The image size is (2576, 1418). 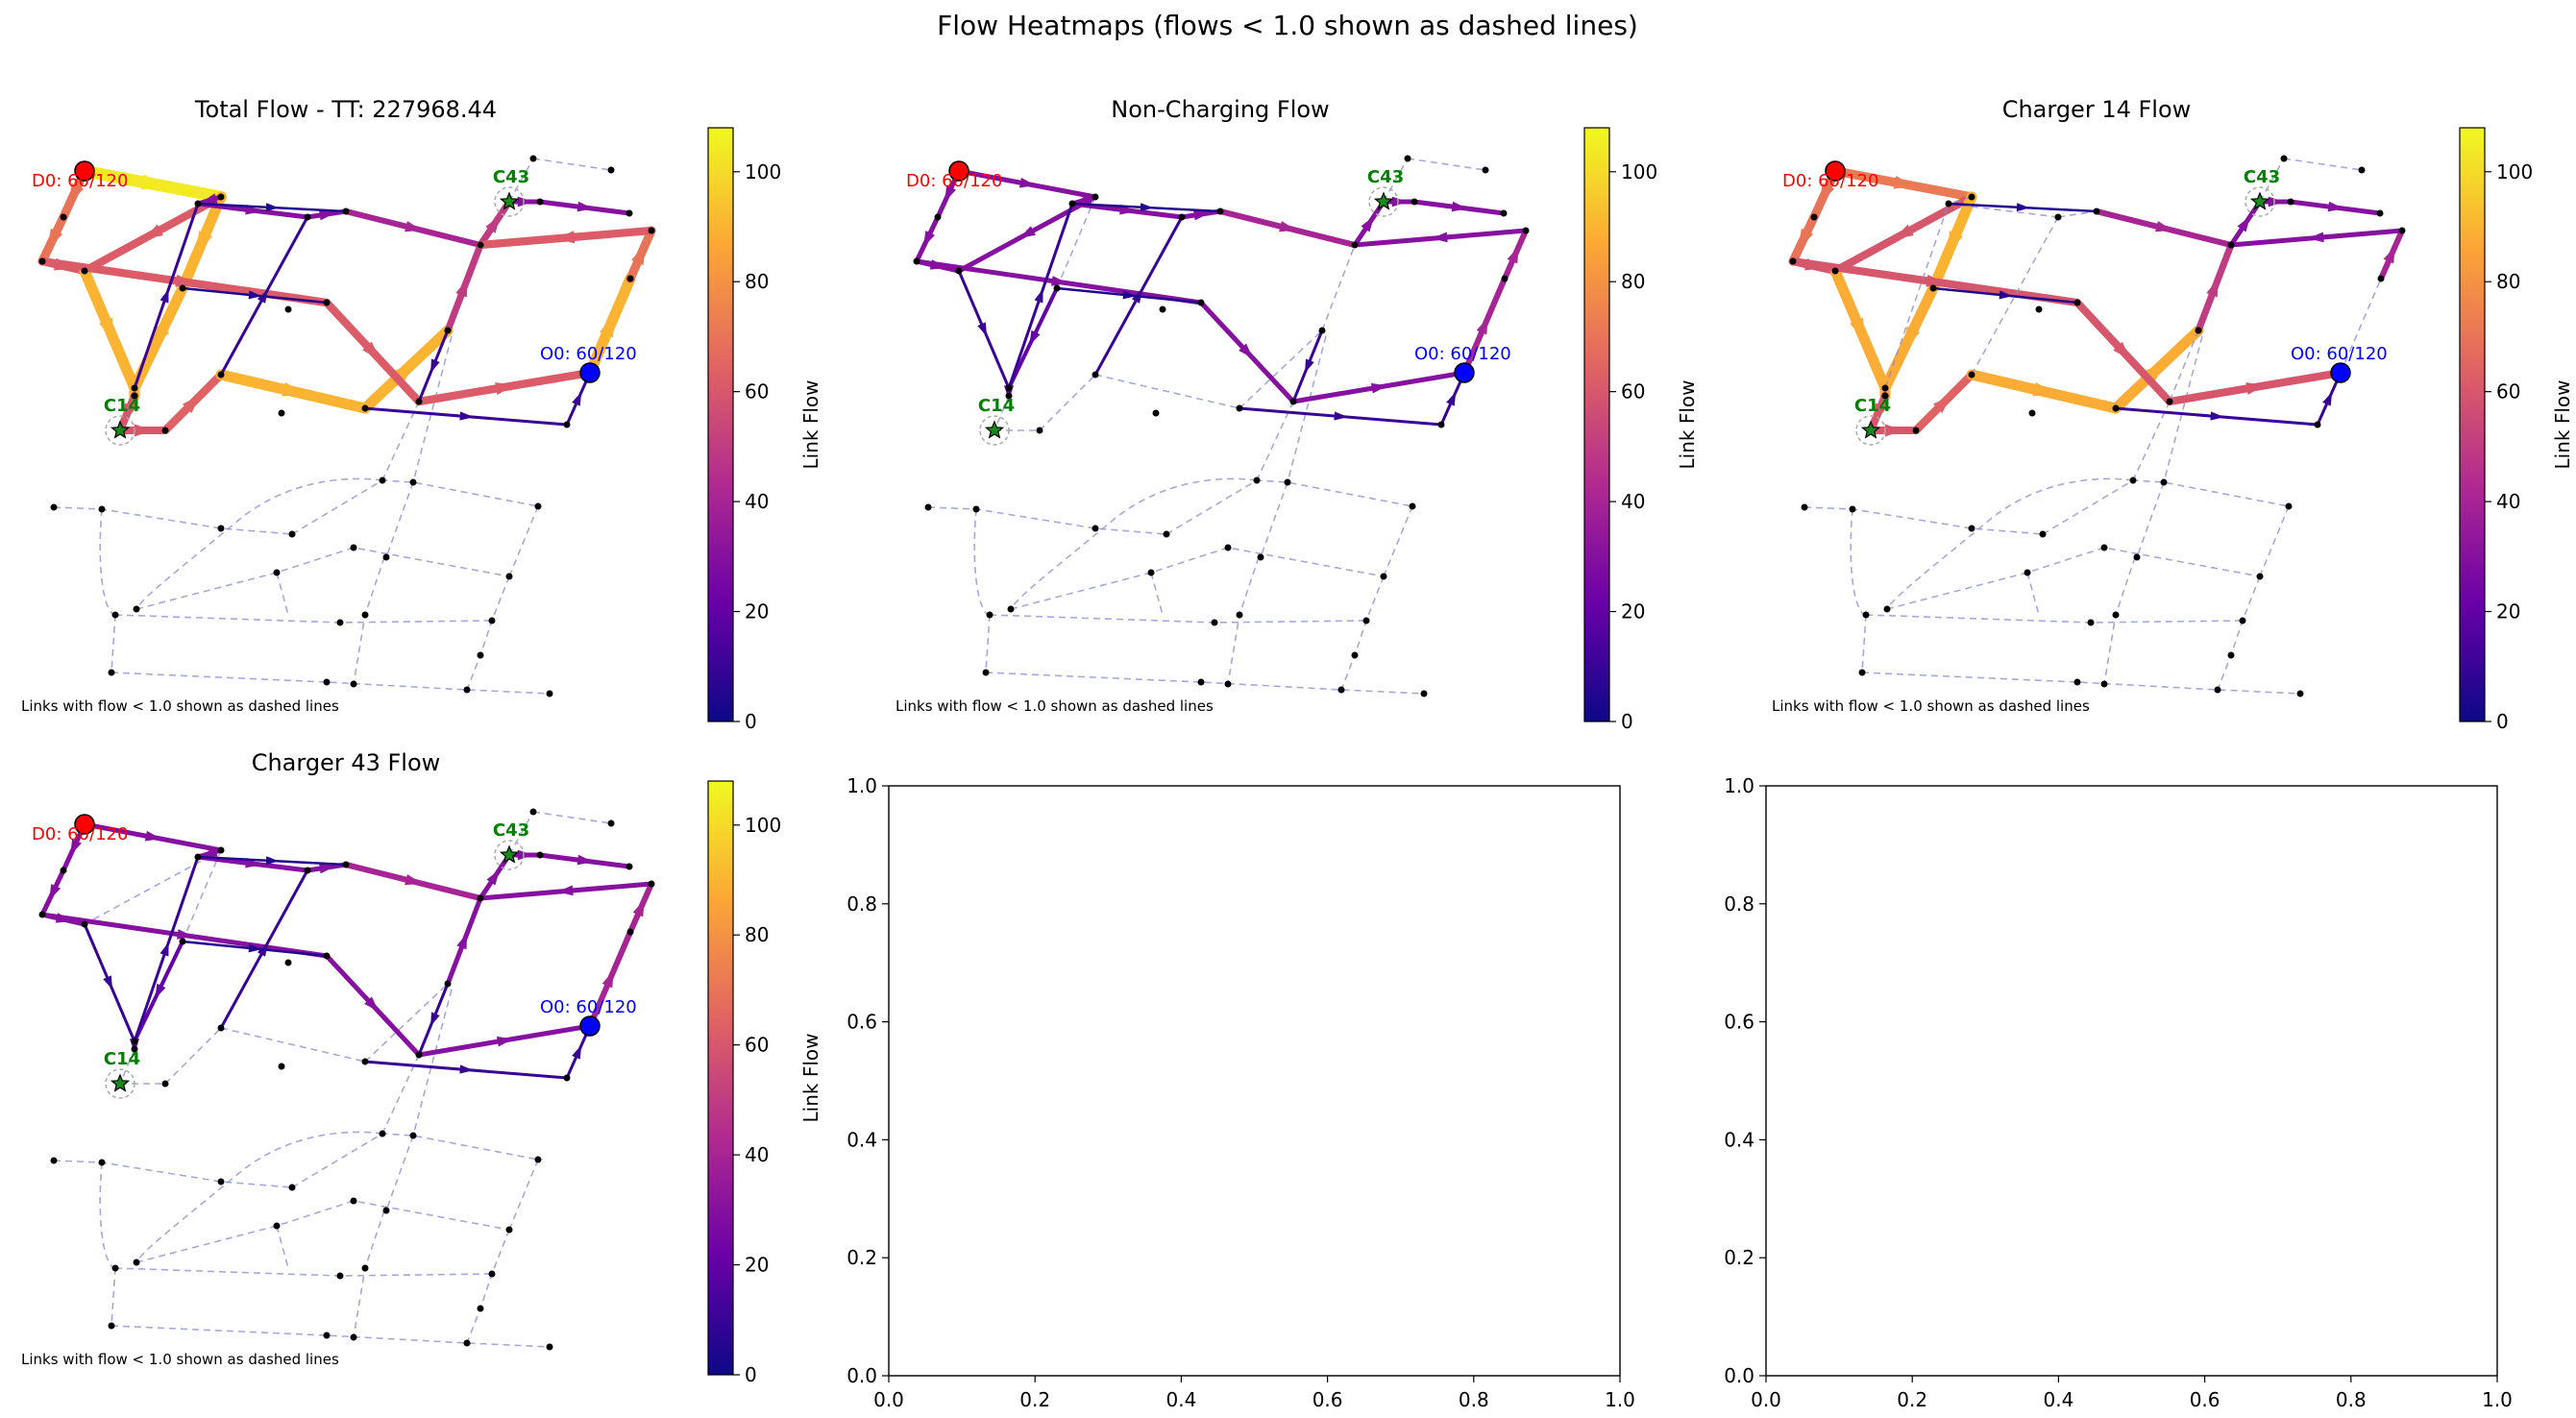 I want to click on origin-marker, so click(x=1464, y=372).